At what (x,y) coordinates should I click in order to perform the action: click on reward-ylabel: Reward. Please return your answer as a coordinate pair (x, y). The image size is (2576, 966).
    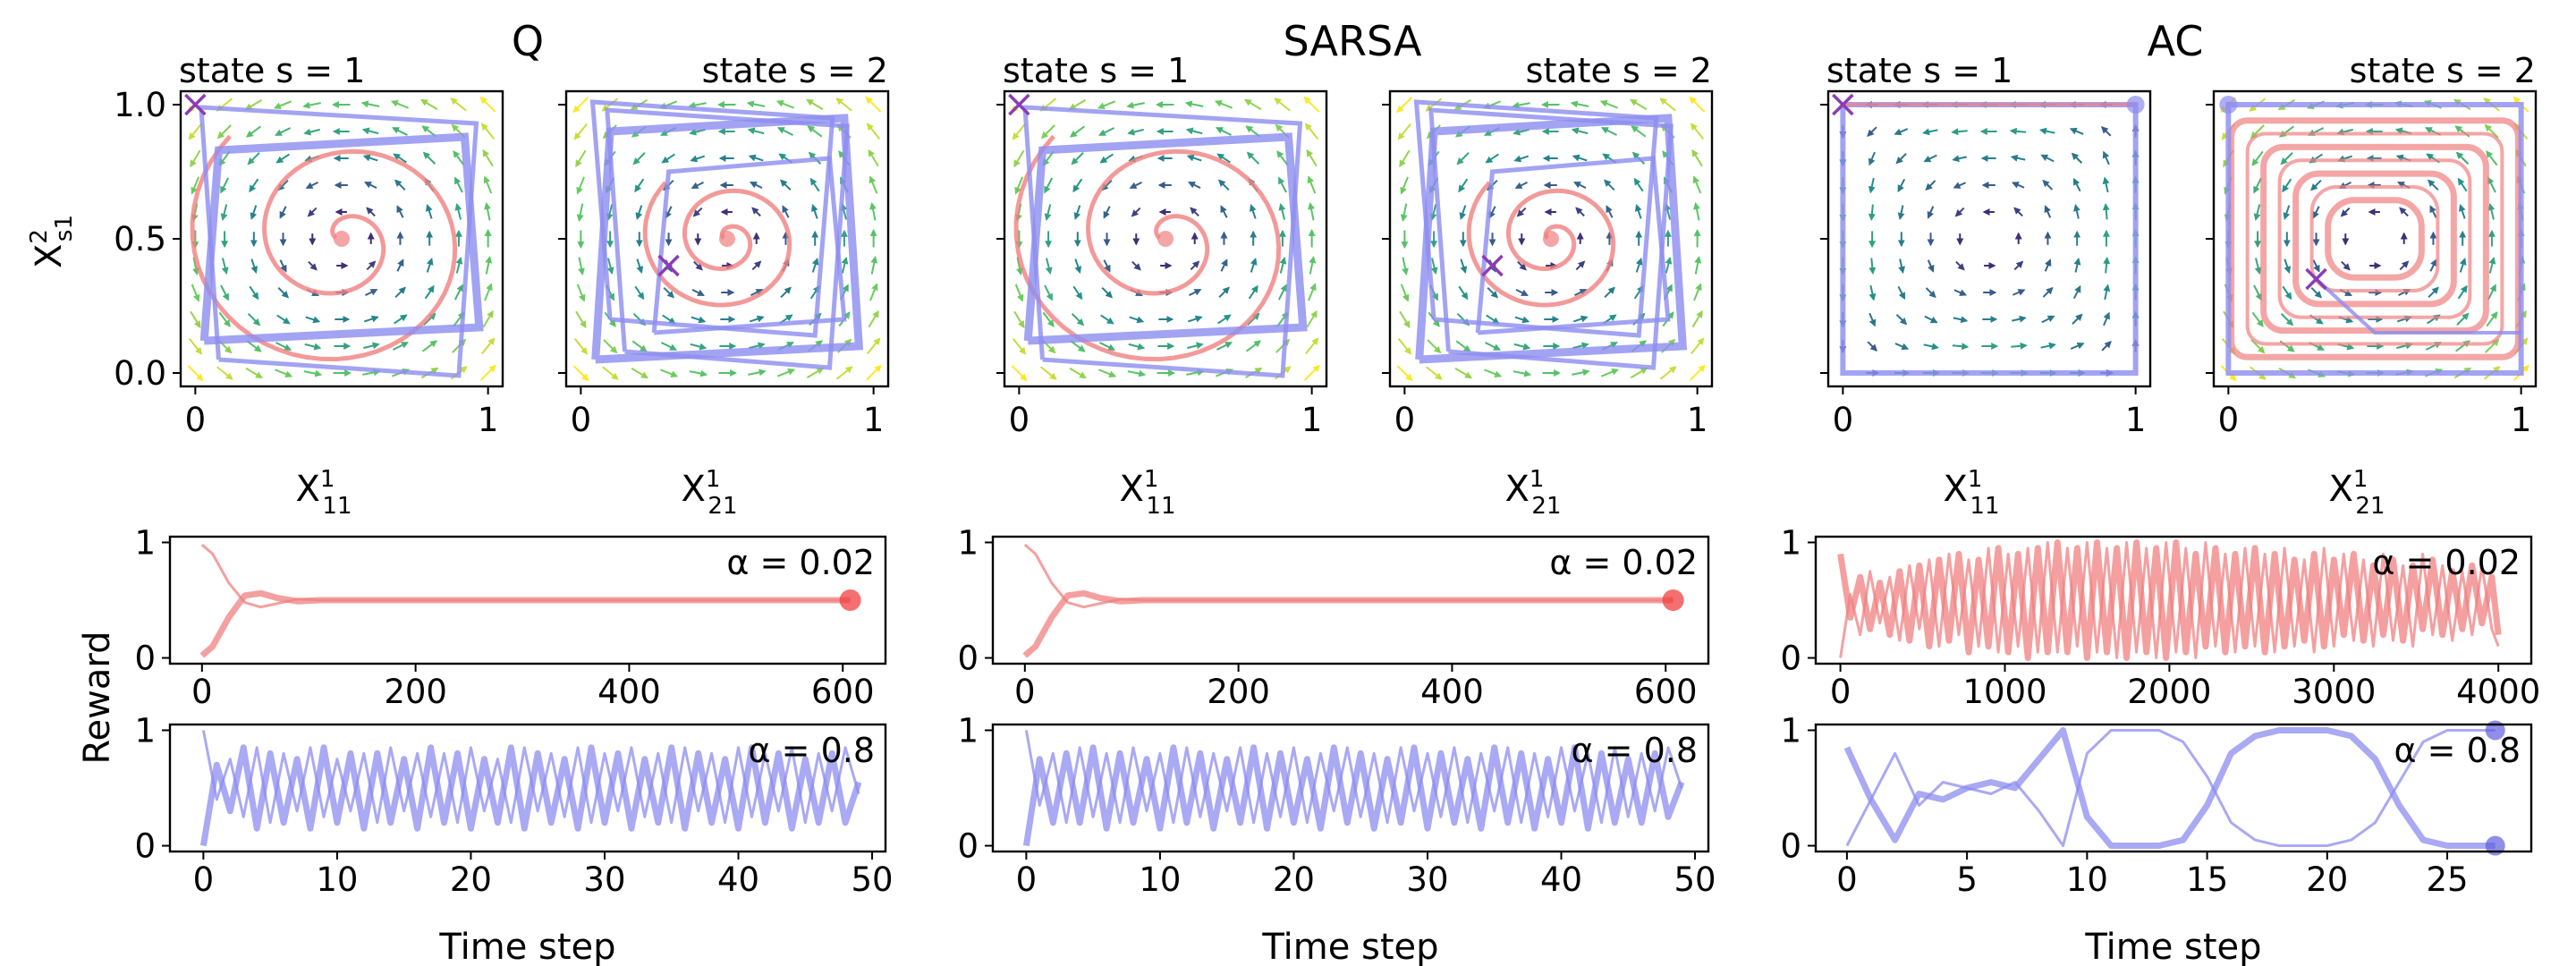
    Looking at the image, I should click on (97, 698).